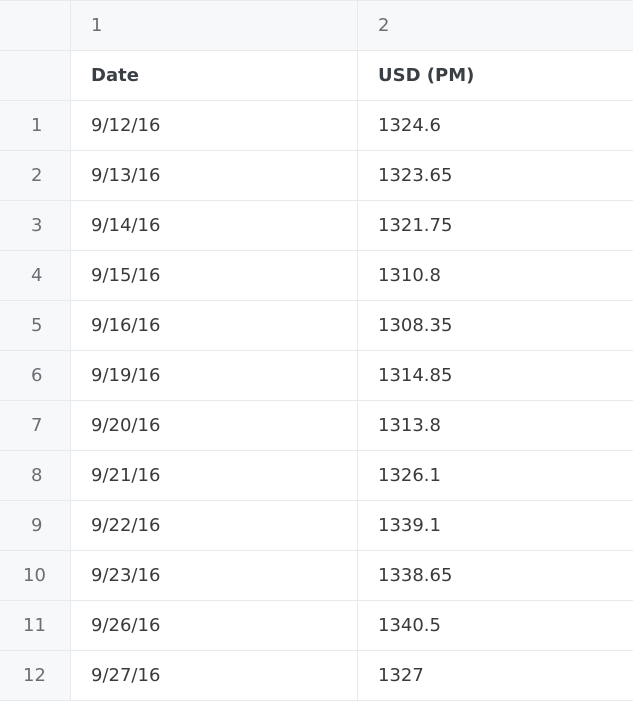  What do you see at coordinates (35, 676) in the screenshot?
I see `row-header: 12` at bounding box center [35, 676].